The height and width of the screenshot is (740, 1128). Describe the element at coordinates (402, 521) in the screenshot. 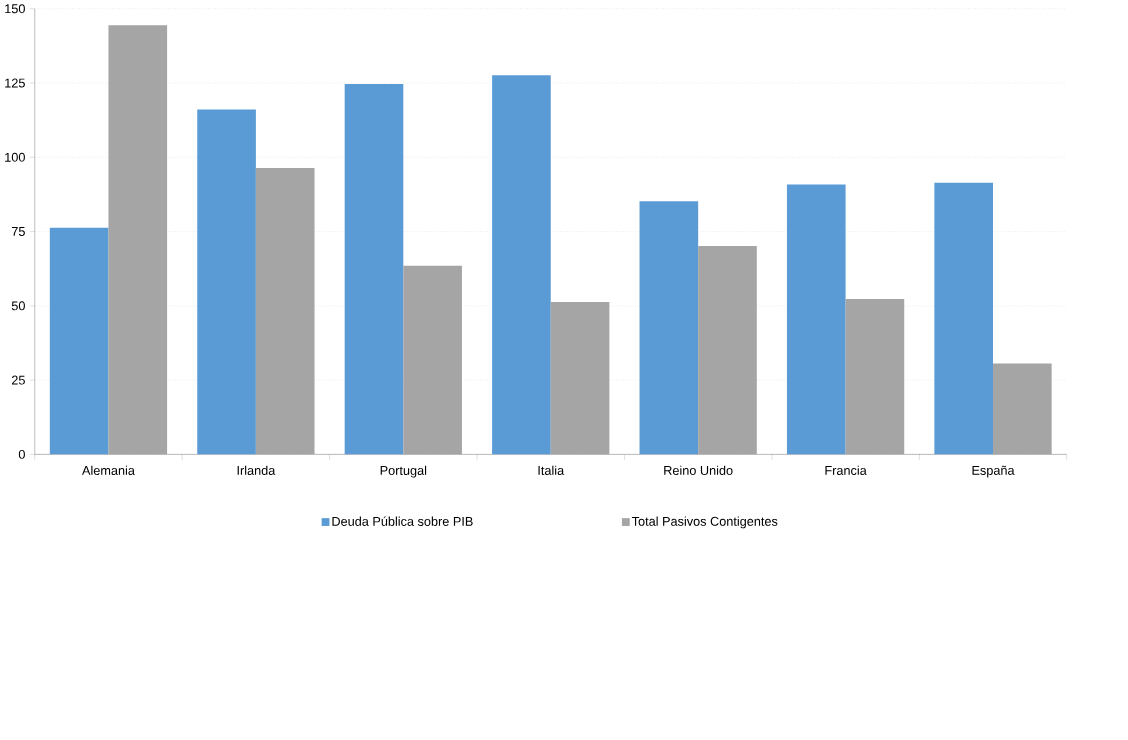

I see `legend-label: Deuda Pública sobre PIB` at that location.